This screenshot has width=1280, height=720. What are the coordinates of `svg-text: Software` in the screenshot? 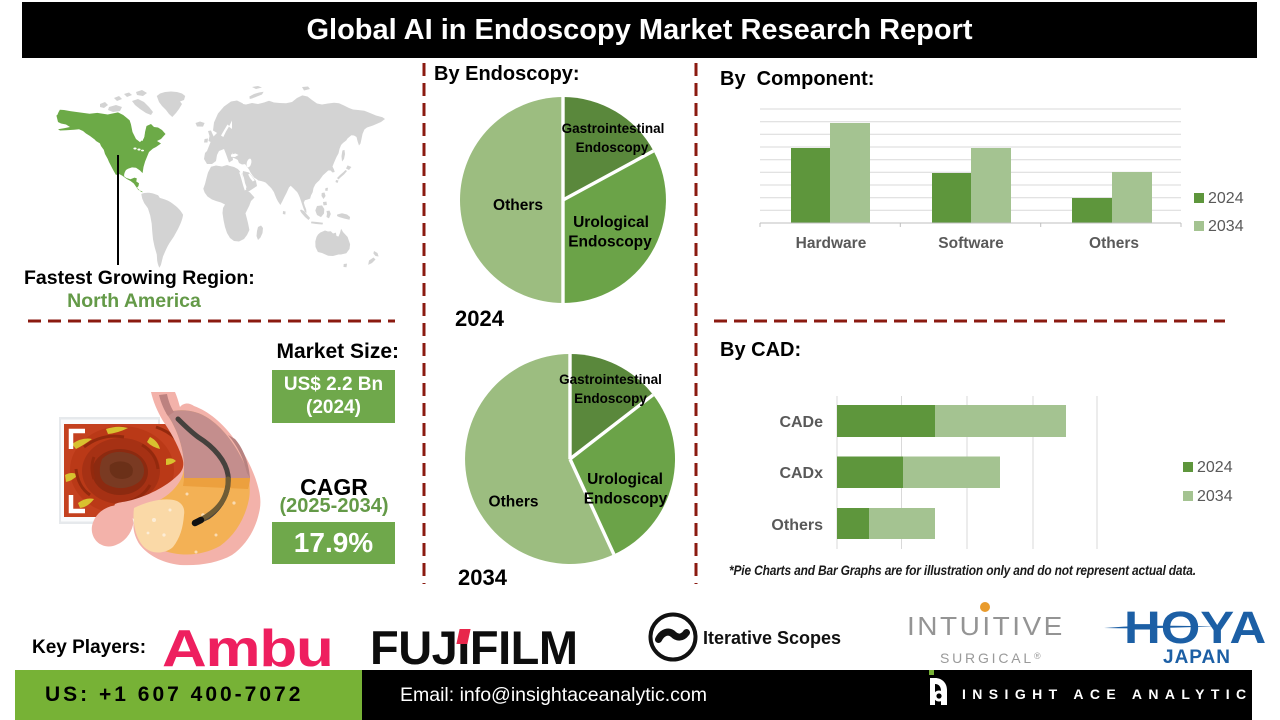 It's located at (971, 243).